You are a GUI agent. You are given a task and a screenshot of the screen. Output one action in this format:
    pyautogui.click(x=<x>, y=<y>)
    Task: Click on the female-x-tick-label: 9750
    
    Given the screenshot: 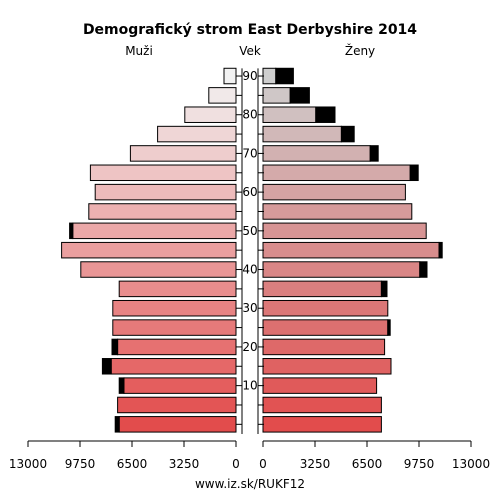 What is the action you would take?
    pyautogui.click(x=419, y=464)
    